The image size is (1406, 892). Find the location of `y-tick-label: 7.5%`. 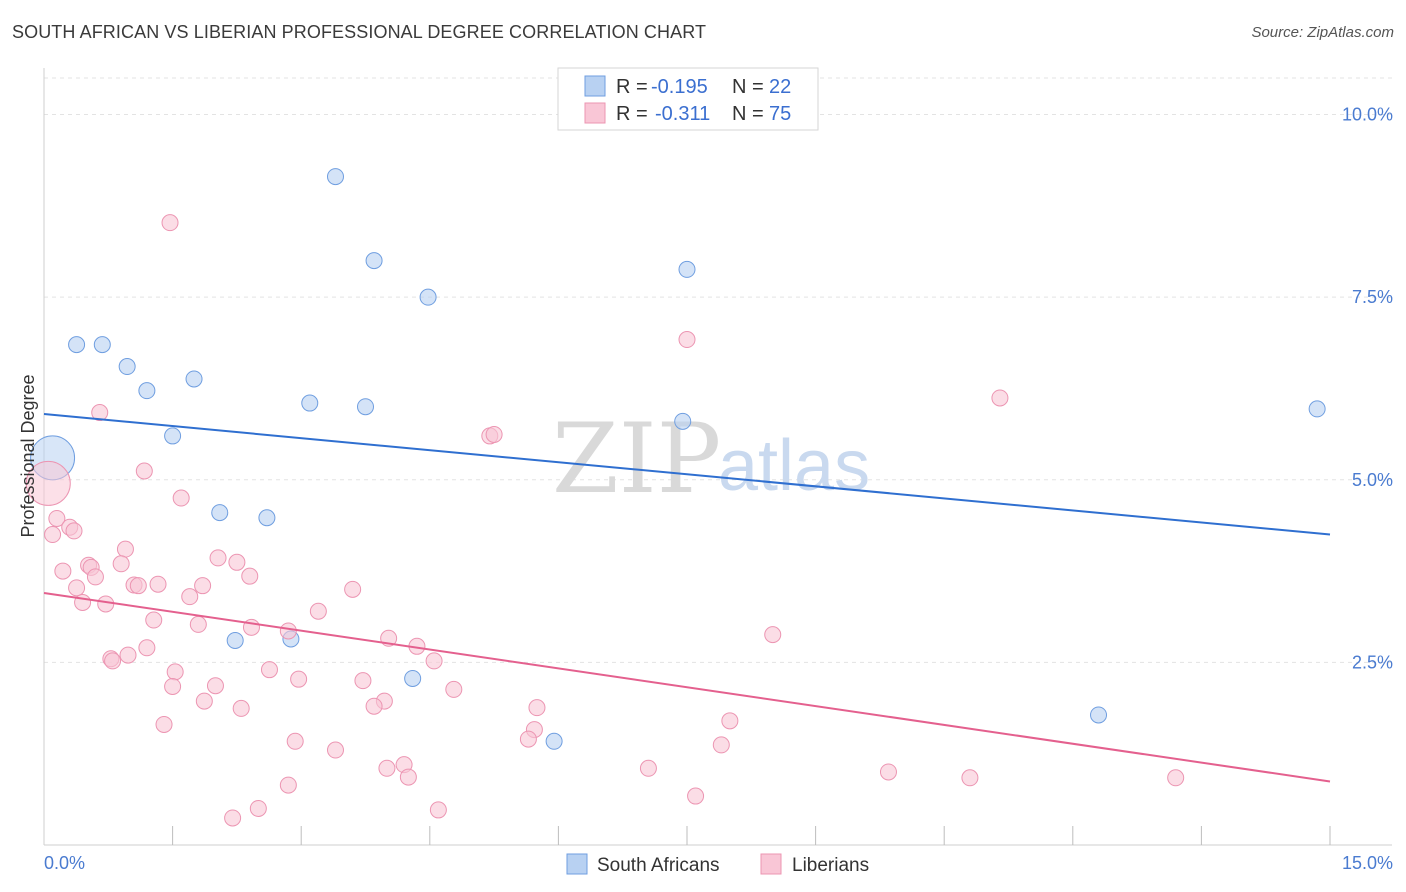

y-tick-label: 7.5% is located at coordinates (1372, 297).